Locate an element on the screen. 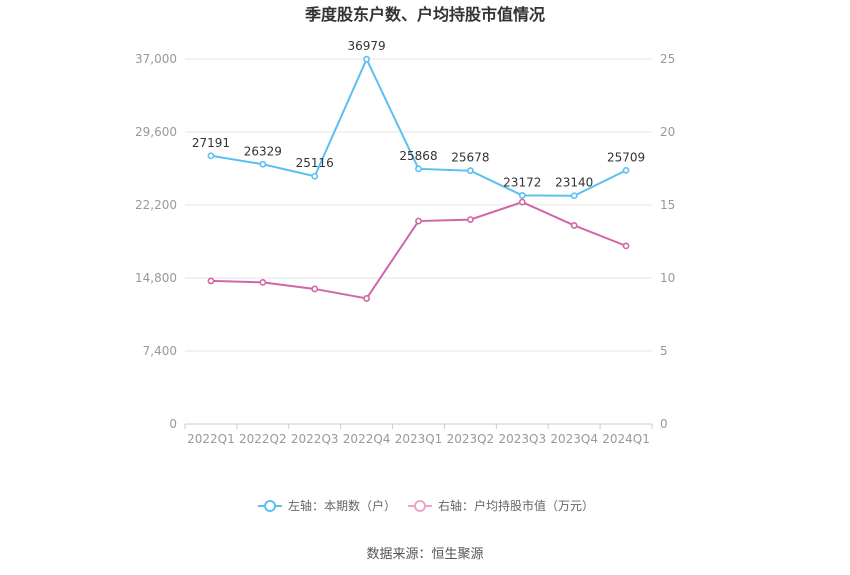 This screenshot has height=575, width=850. x-tick-label: 2022Q2 is located at coordinates (263, 439).